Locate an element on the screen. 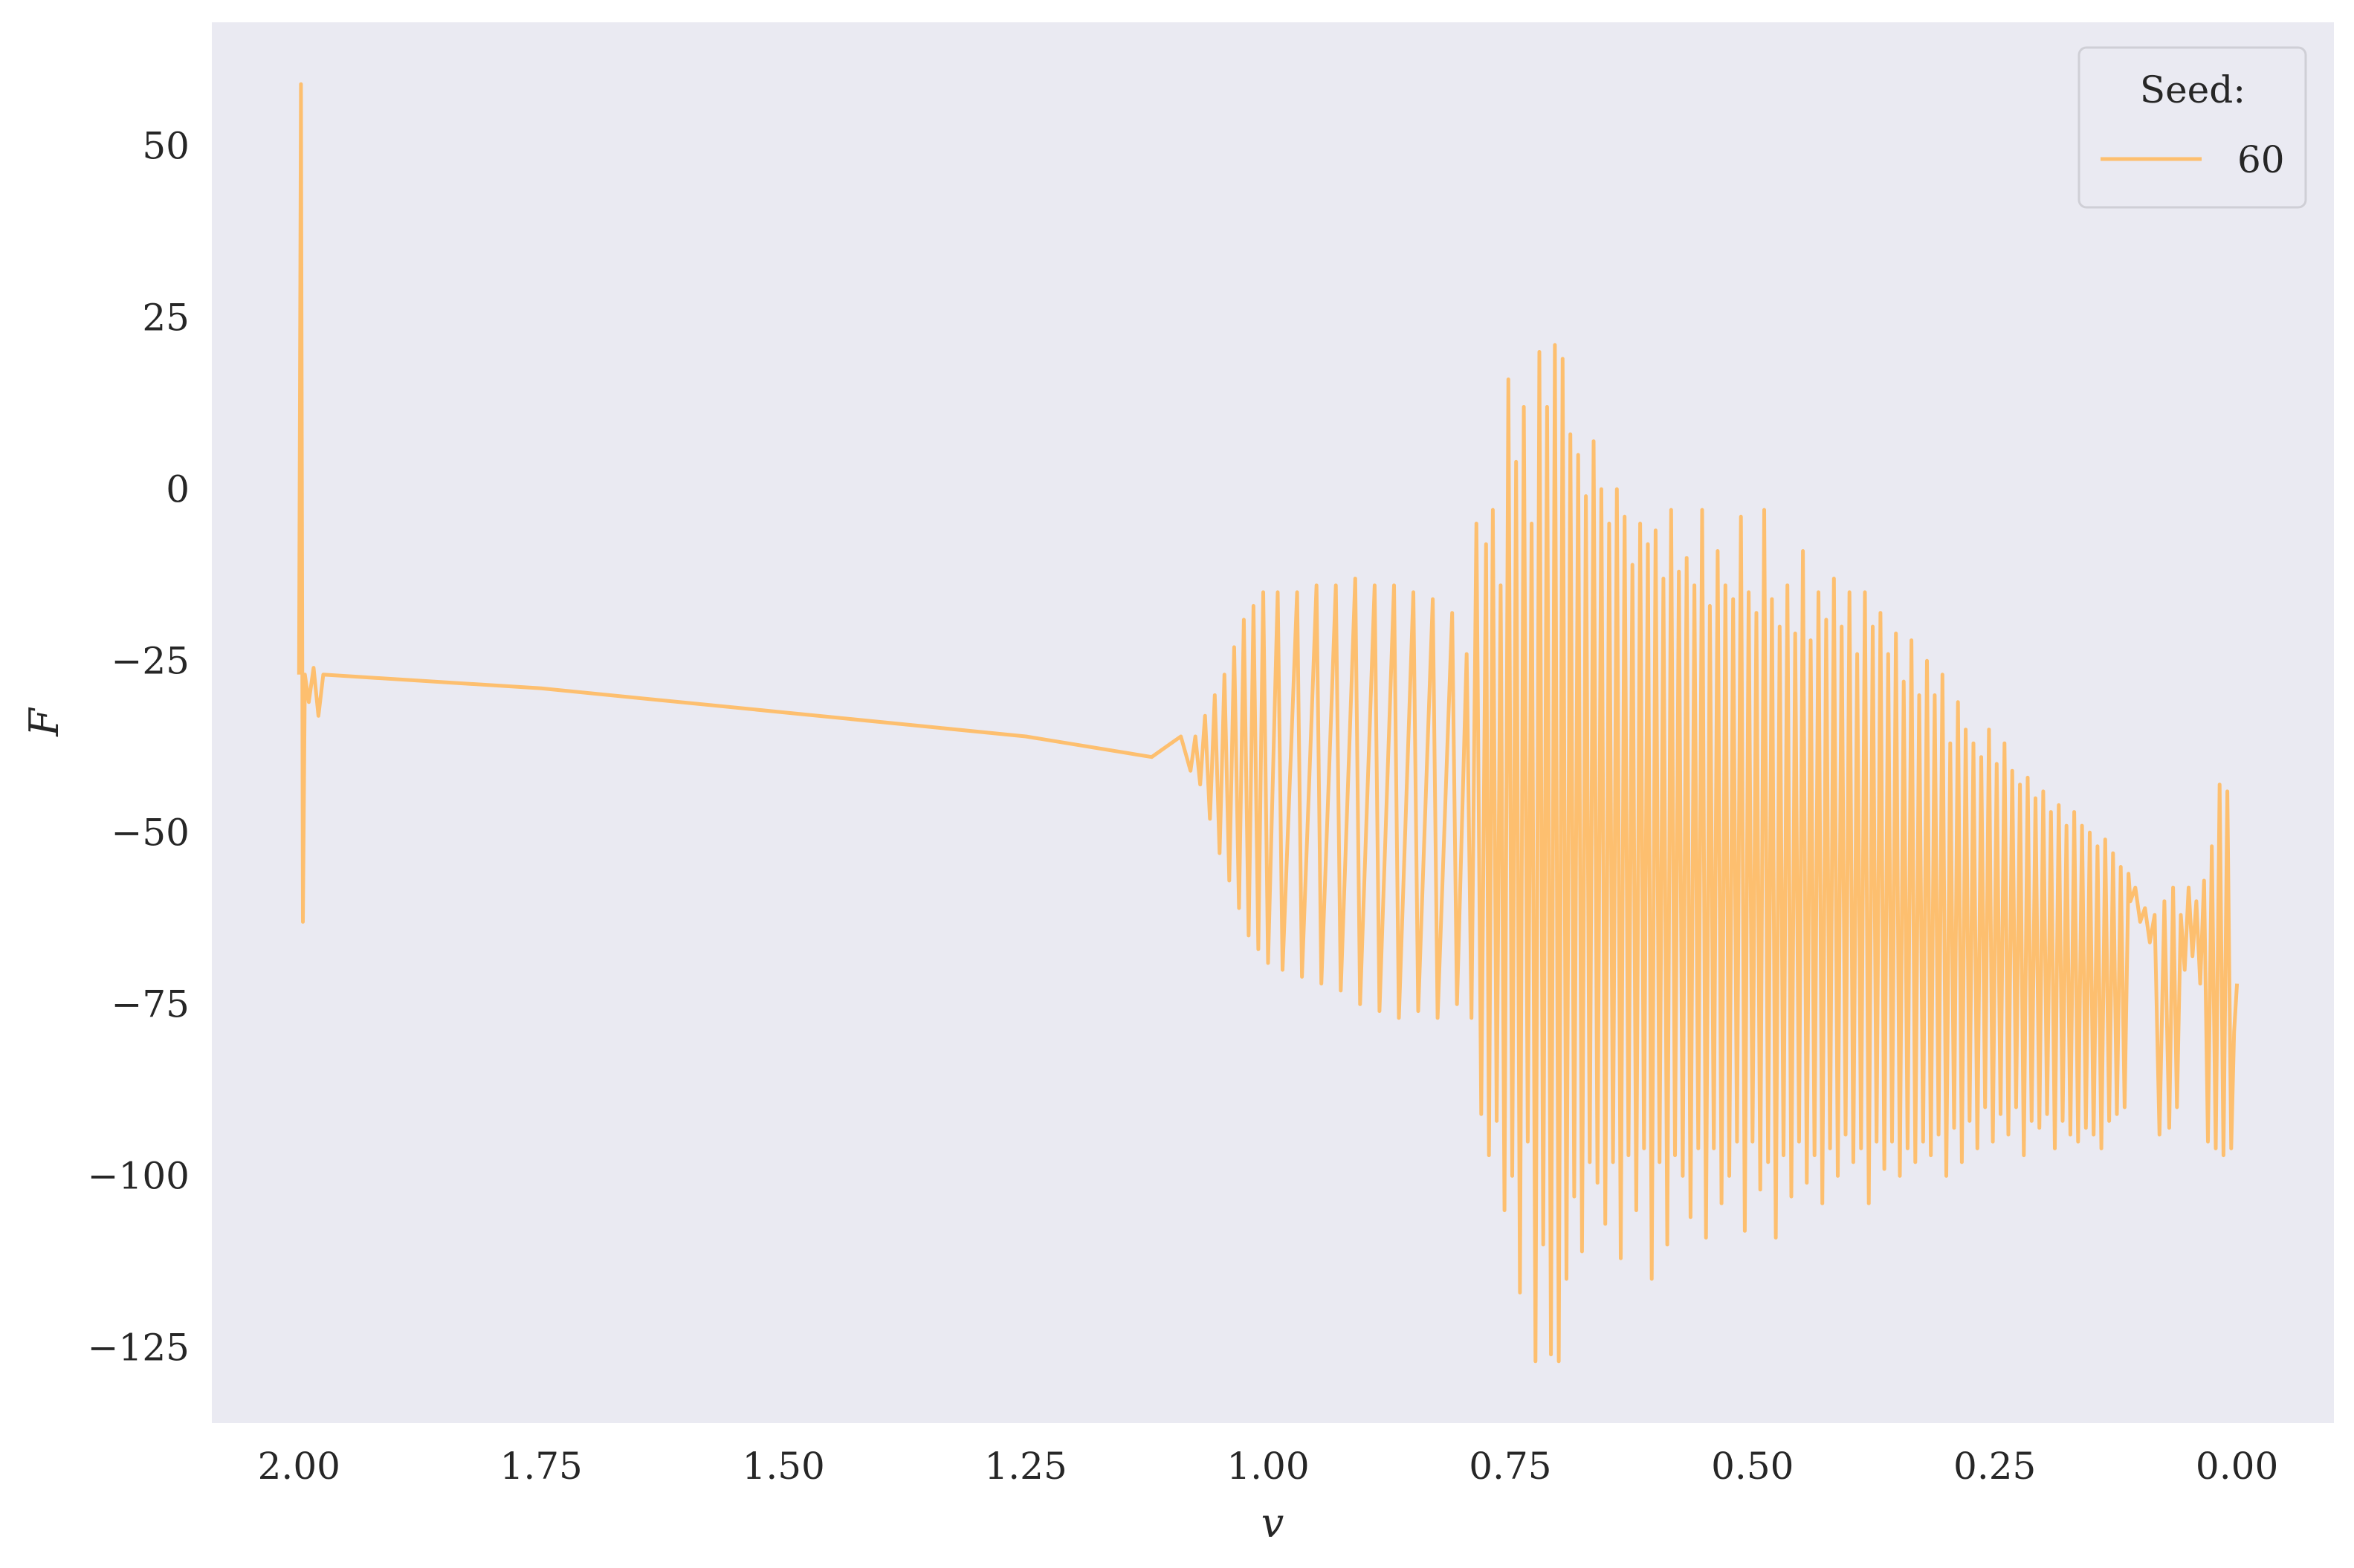 The image size is (2354, 1568). y-tick-label: 50 is located at coordinates (166, 145).